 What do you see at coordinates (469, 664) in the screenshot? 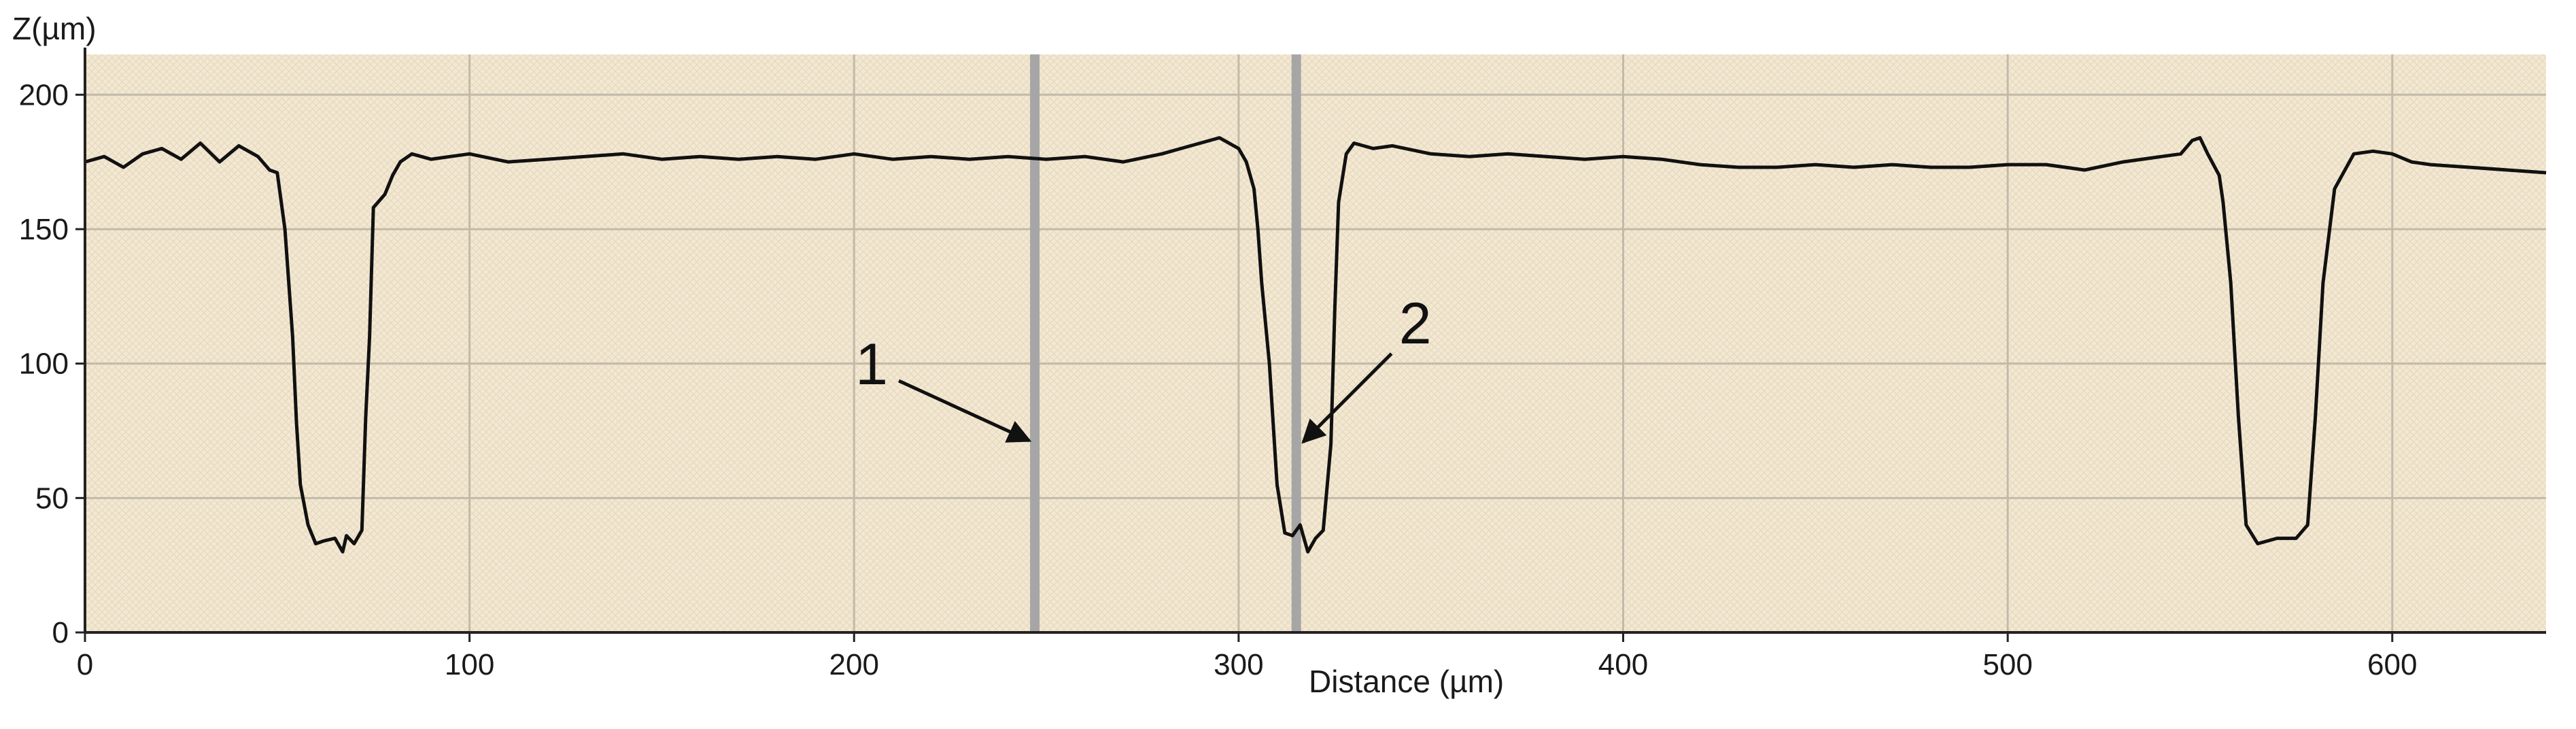
I see `x-tick-label: 100` at bounding box center [469, 664].